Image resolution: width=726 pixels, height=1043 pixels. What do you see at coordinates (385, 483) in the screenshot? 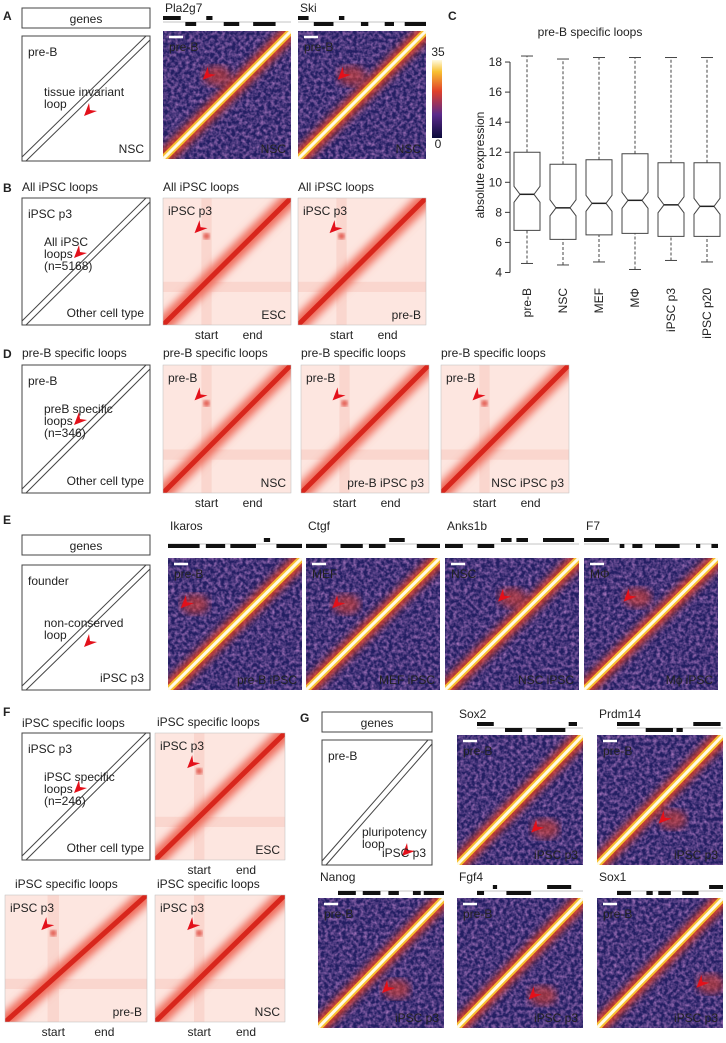
I see `map-bottom: pre-B iPSC p3` at bounding box center [385, 483].